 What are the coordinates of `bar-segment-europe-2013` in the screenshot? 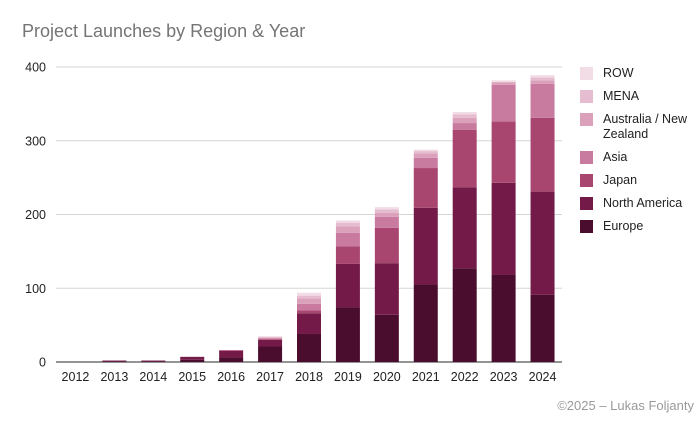 It's located at (114, 362).